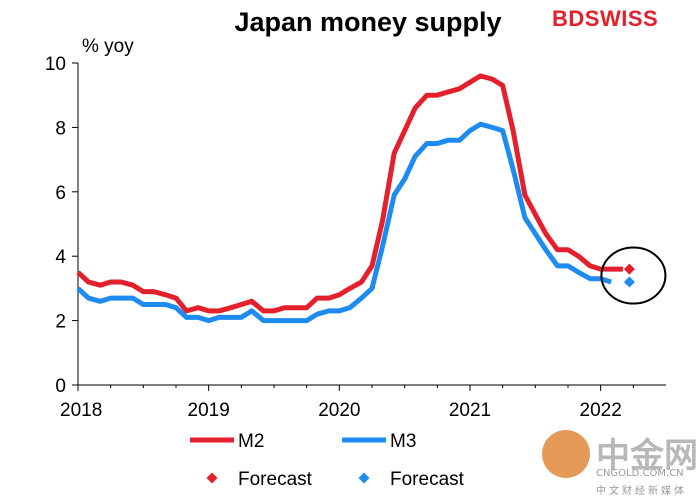  Describe the element at coordinates (640, 473) in the screenshot. I see `watermark-url: CNGOLD.COM.CN` at that location.